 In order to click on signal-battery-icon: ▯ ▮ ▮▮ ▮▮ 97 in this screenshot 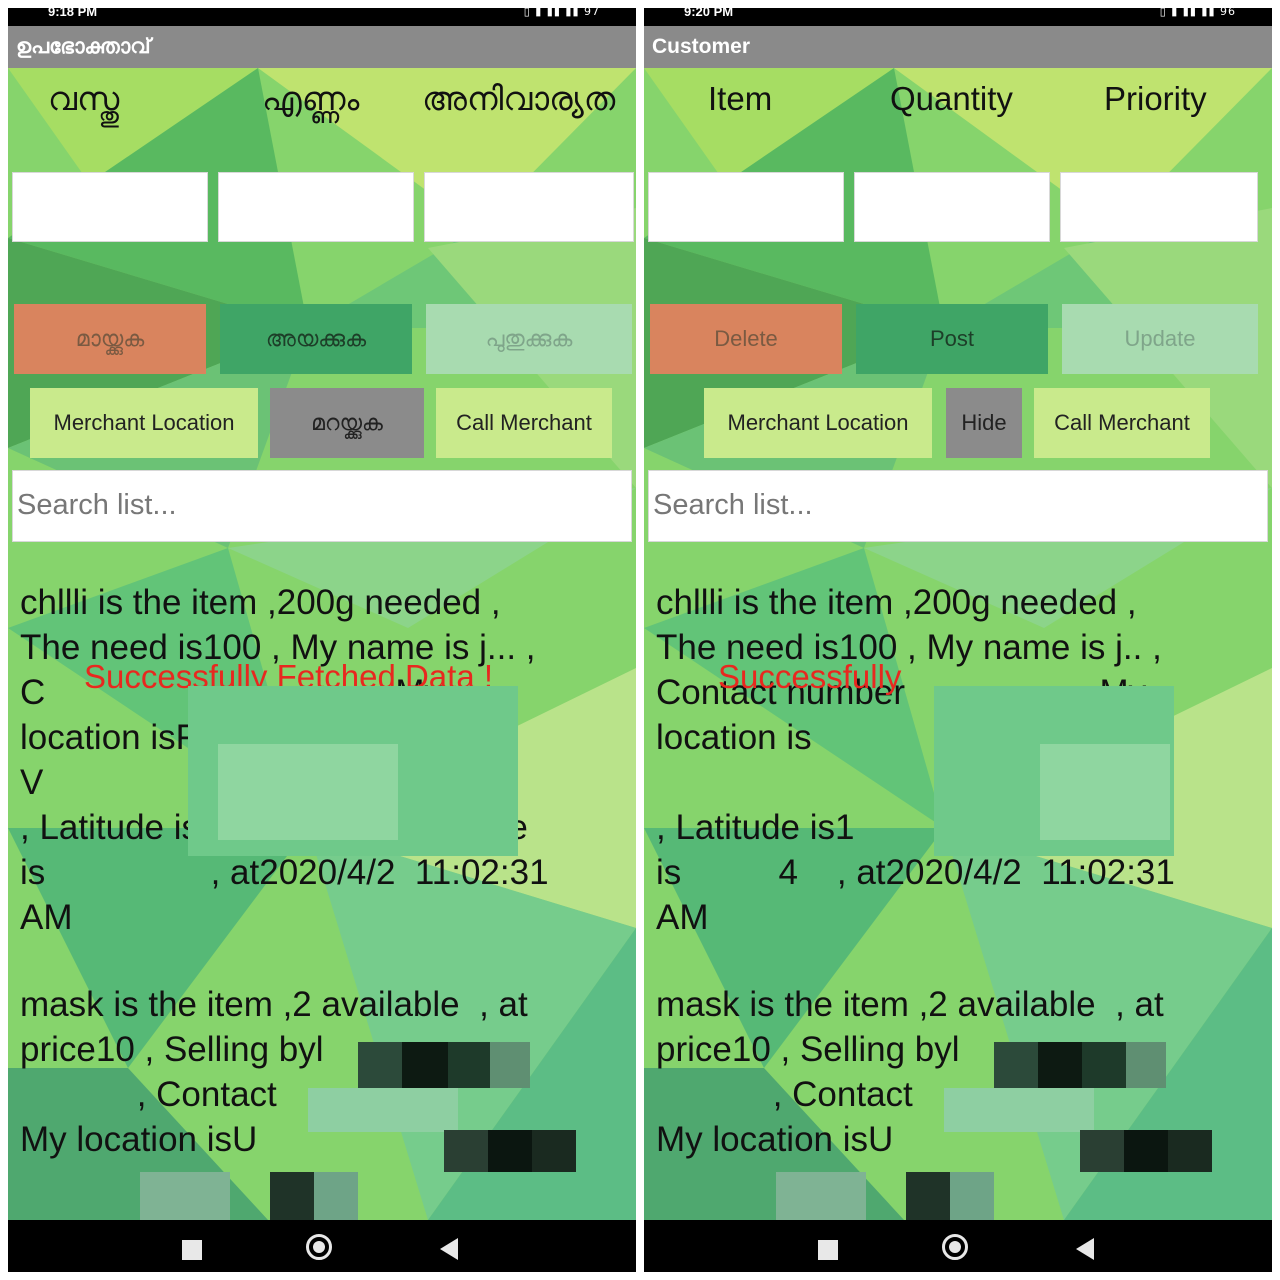, I will do `click(561, 13)`.